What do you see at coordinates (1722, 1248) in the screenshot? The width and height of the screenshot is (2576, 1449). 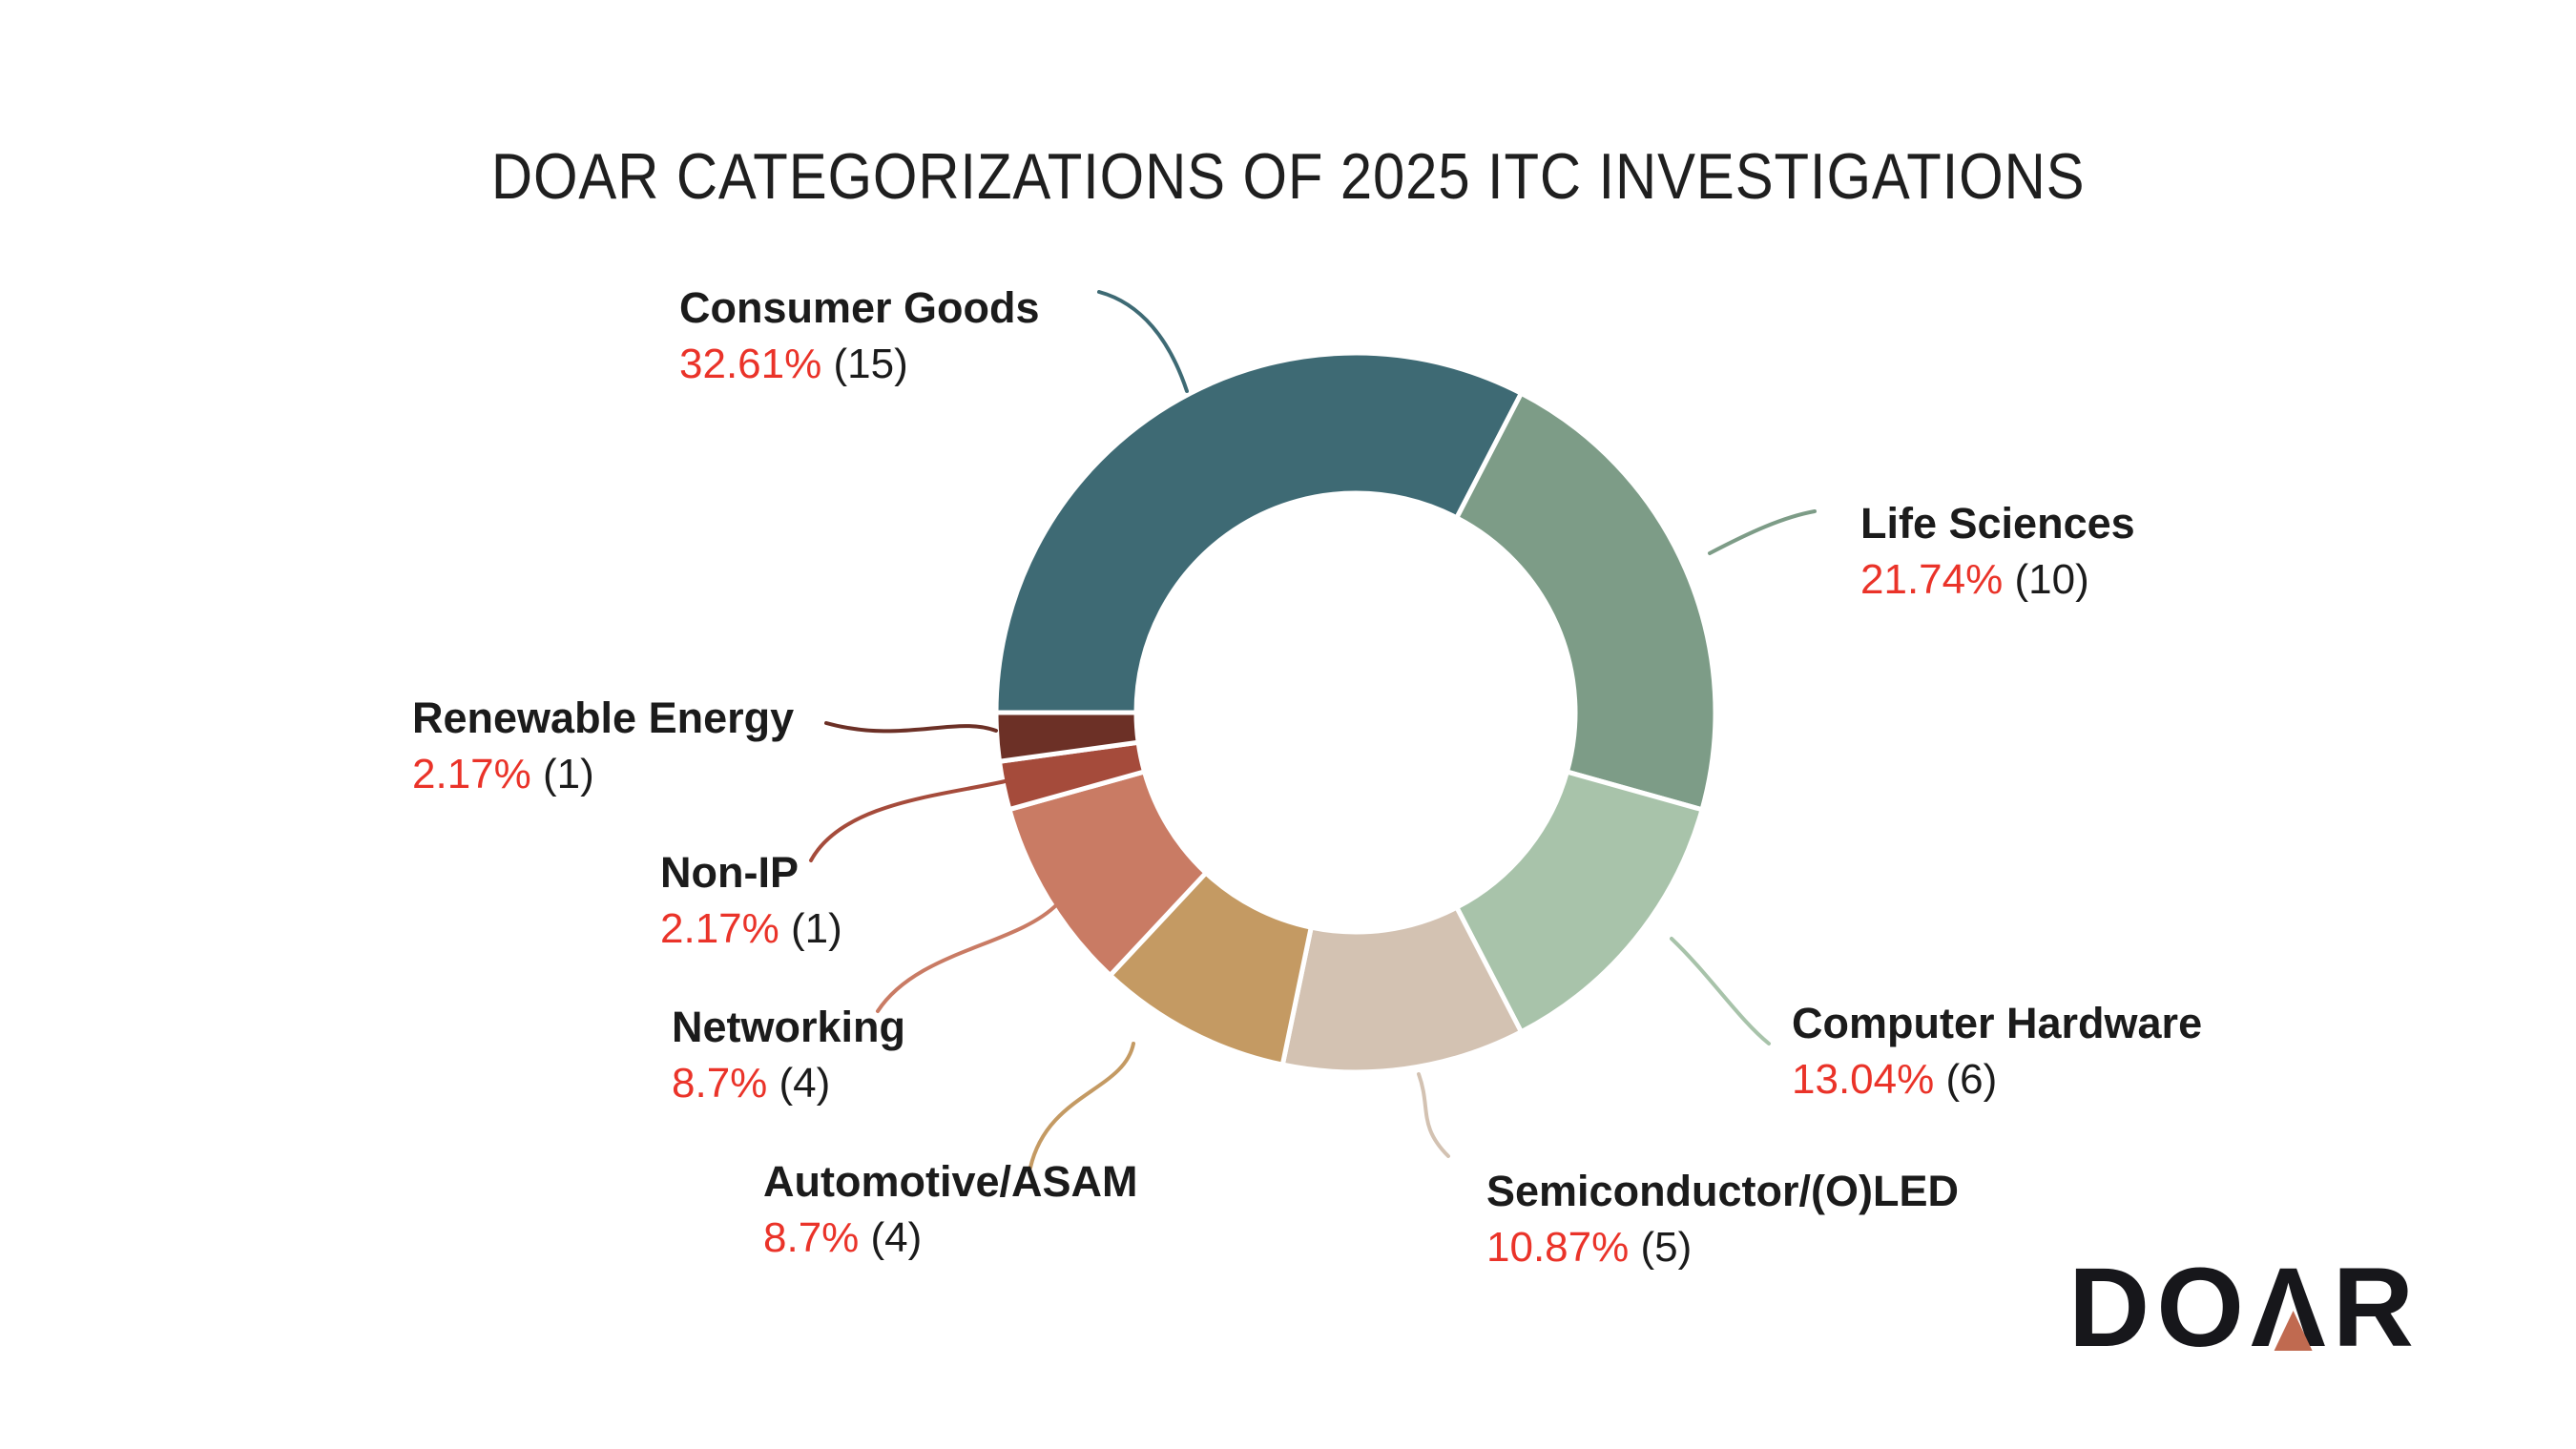 I see `slice-value: 10.87% (5)` at bounding box center [1722, 1248].